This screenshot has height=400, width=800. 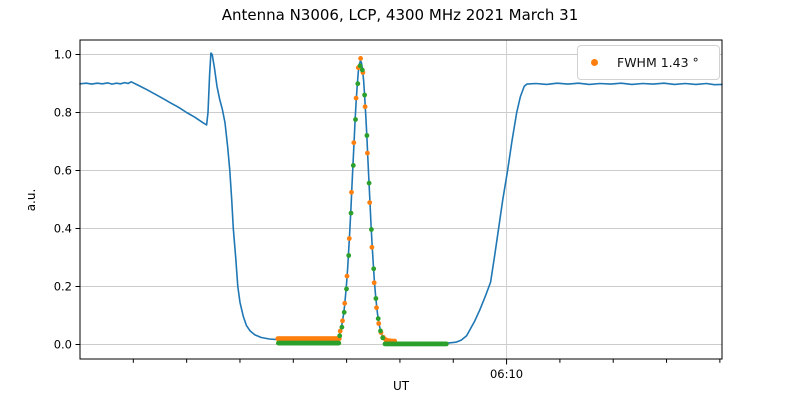 What do you see at coordinates (63, 55) in the screenshot?
I see `y-tick-label: 1.0` at bounding box center [63, 55].